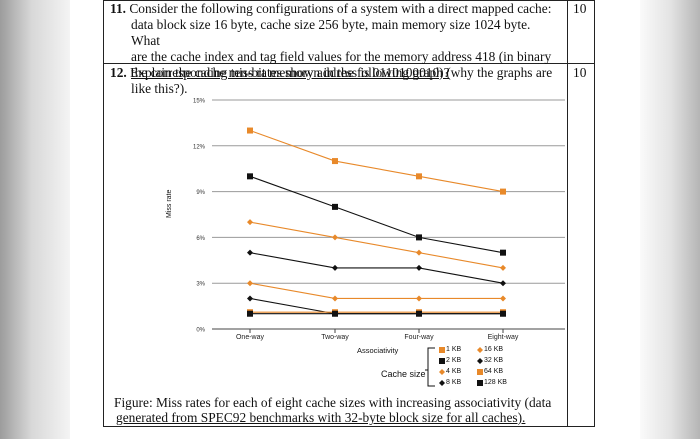 Image resolution: width=700 pixels, height=439 pixels. I want to click on series-line-4kb, so click(376, 245).